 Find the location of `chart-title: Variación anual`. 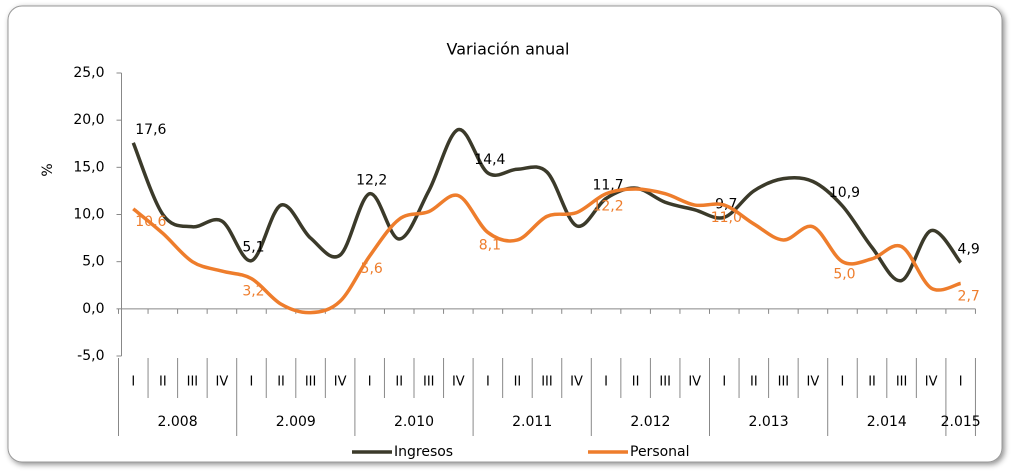

chart-title: Variación anual is located at coordinates (508, 49).